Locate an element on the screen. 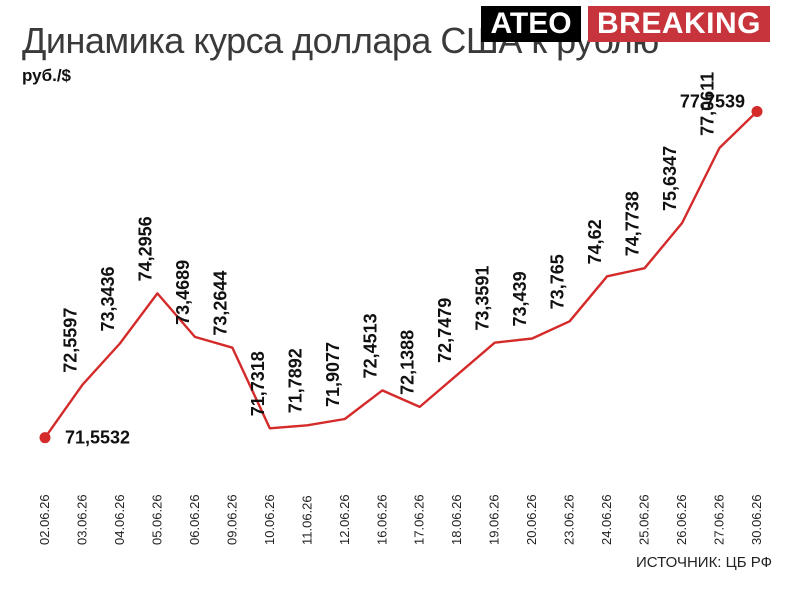  data-label: 75,6347 is located at coordinates (670, 178).